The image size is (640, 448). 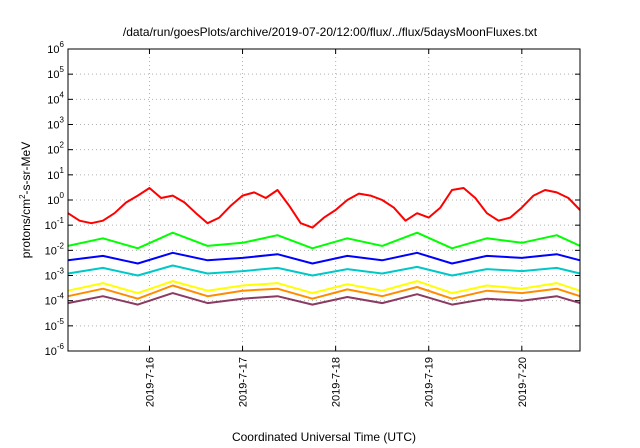 I want to click on y-tick-label-exponent: 3, so click(x=62, y=120).